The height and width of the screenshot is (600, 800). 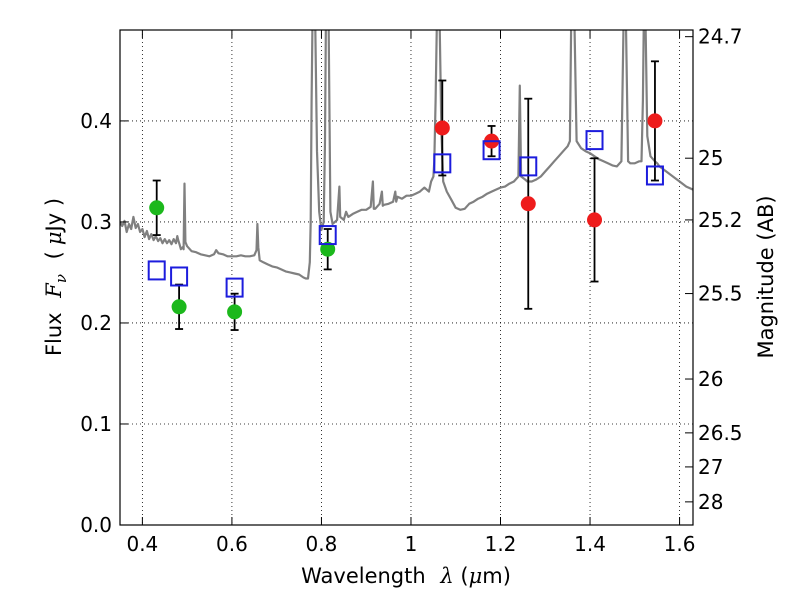 I want to click on y-tick-label: 0.0, so click(x=96, y=525).